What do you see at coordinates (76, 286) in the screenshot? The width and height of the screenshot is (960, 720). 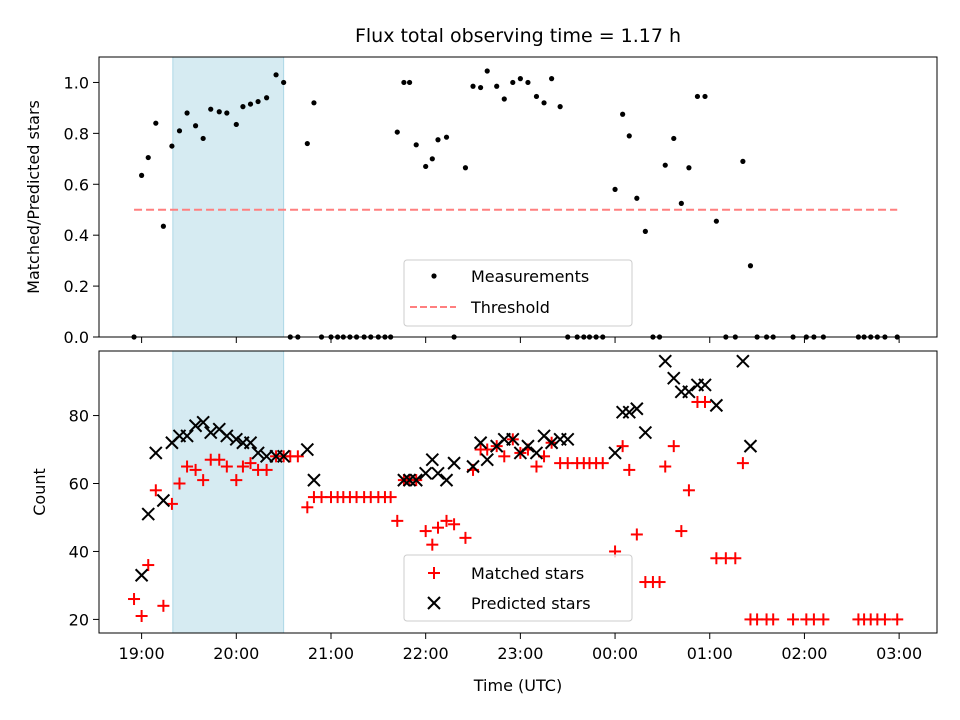 I see `y-tick-label: 0.2` at bounding box center [76, 286].